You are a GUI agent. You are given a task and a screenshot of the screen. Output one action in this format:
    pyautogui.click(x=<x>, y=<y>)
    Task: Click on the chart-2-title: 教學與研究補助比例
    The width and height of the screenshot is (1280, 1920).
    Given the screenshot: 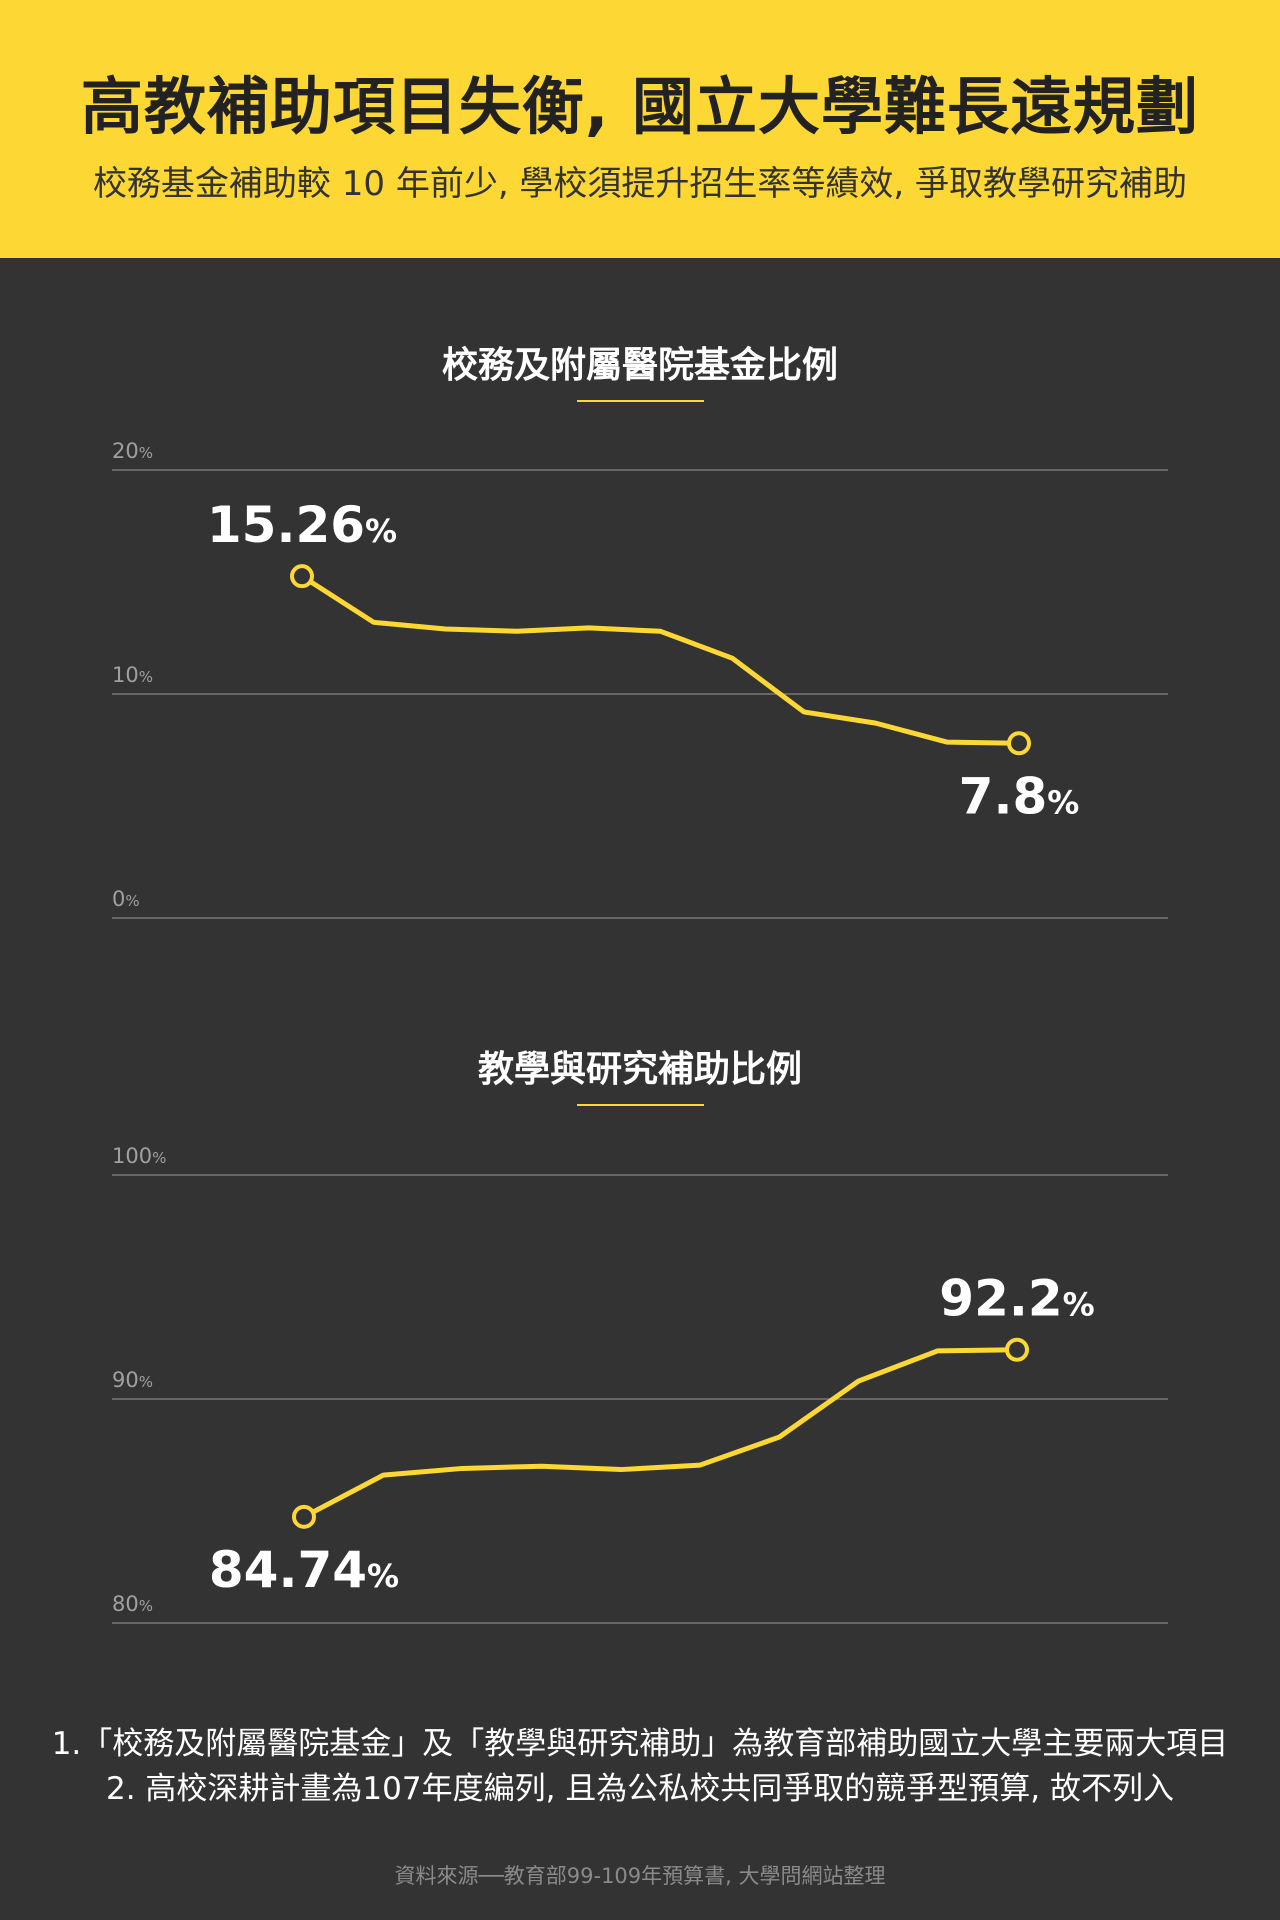 What is the action you would take?
    pyautogui.click(x=639, y=1069)
    